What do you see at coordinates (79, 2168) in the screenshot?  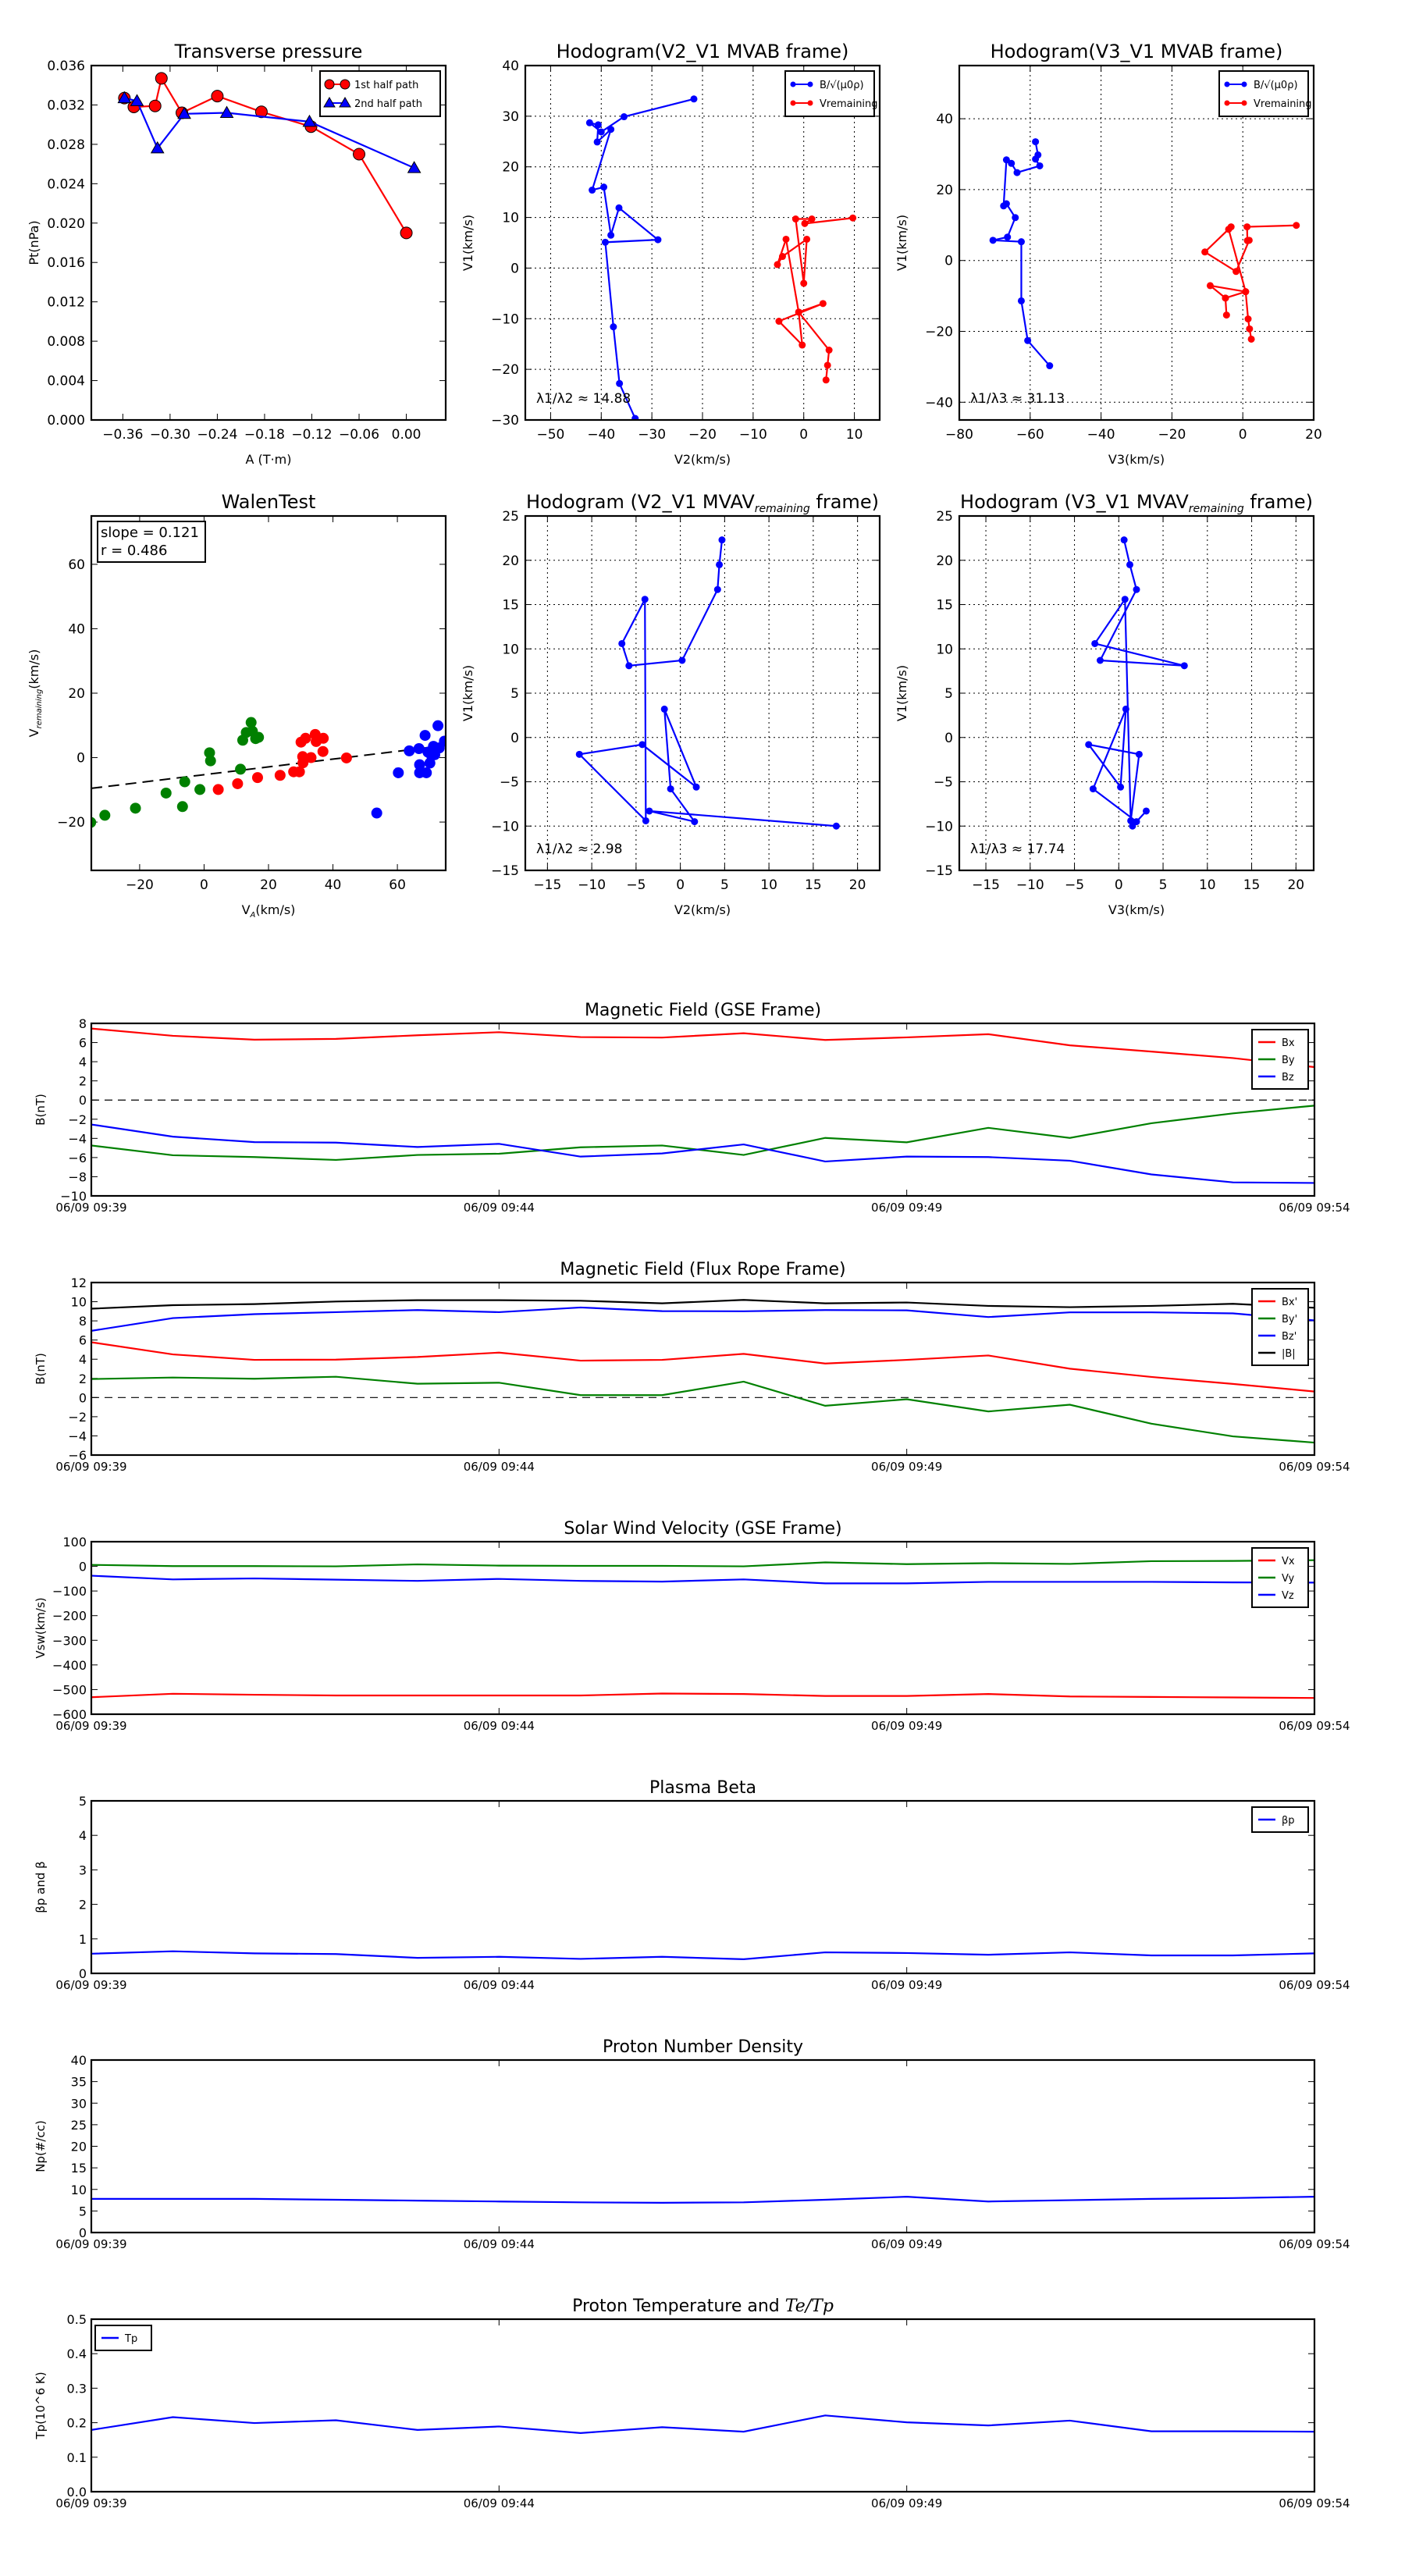 I see `y-tick-label: 15` at bounding box center [79, 2168].